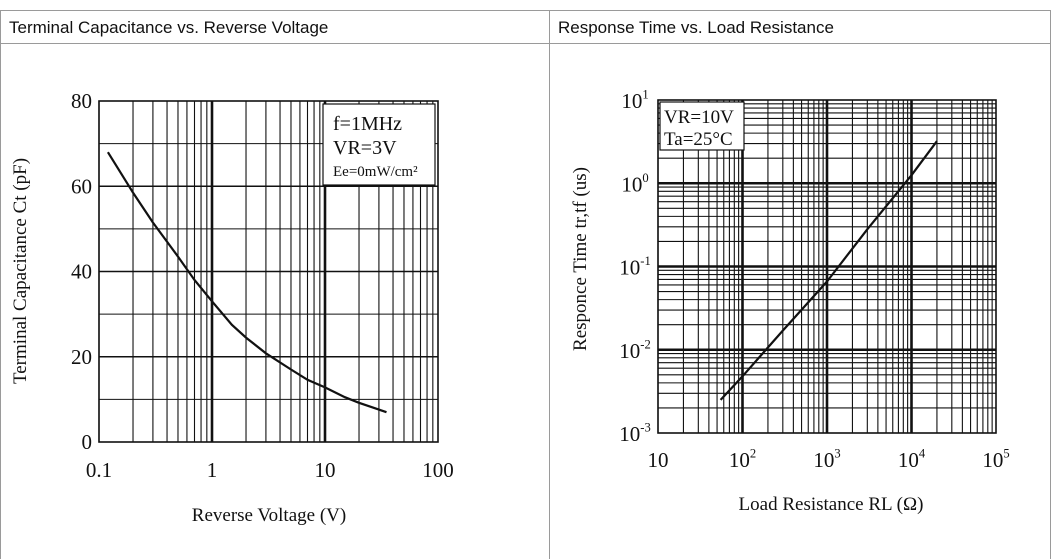  What do you see at coordinates (698, 139) in the screenshot?
I see `condition-temperature: Ta=25°C` at bounding box center [698, 139].